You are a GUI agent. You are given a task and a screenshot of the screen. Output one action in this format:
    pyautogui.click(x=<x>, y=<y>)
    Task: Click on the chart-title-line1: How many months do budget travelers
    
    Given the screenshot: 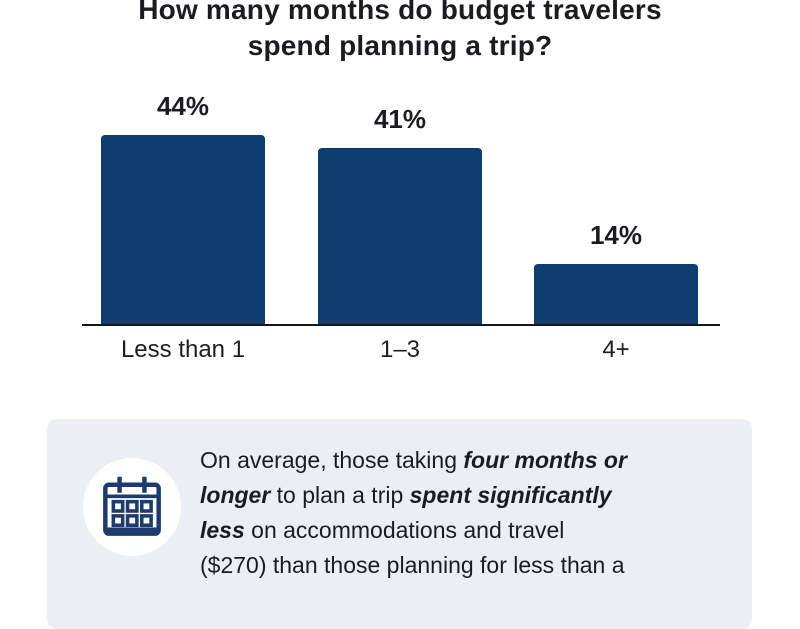 What is the action you would take?
    pyautogui.click(x=400, y=12)
    